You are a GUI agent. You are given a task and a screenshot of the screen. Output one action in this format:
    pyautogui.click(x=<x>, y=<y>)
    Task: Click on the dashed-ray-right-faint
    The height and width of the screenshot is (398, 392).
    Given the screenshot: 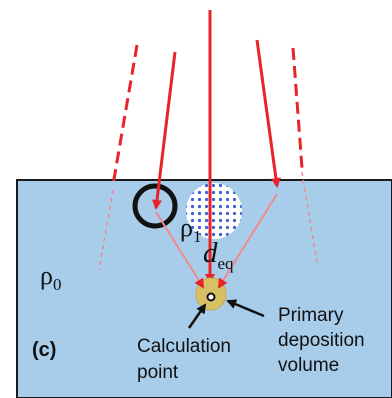 What is the action you would take?
    pyautogui.click(x=310, y=220)
    